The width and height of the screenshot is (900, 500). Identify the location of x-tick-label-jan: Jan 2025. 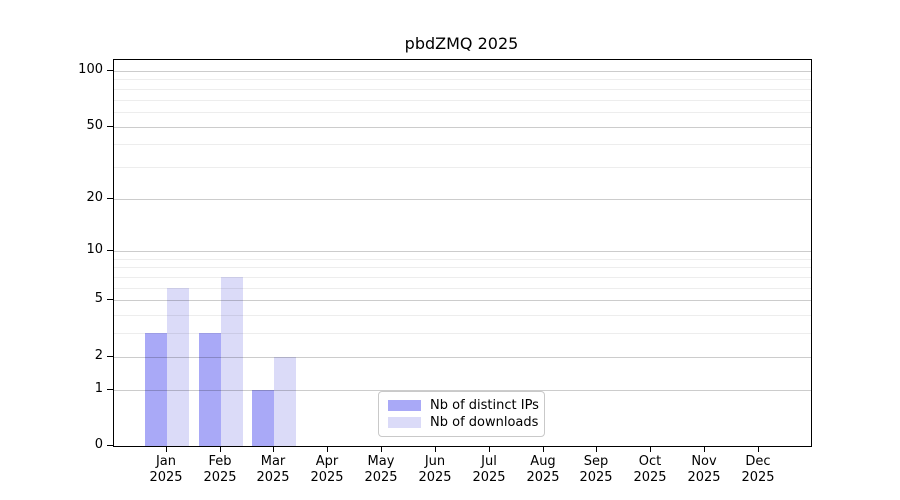
(166, 469).